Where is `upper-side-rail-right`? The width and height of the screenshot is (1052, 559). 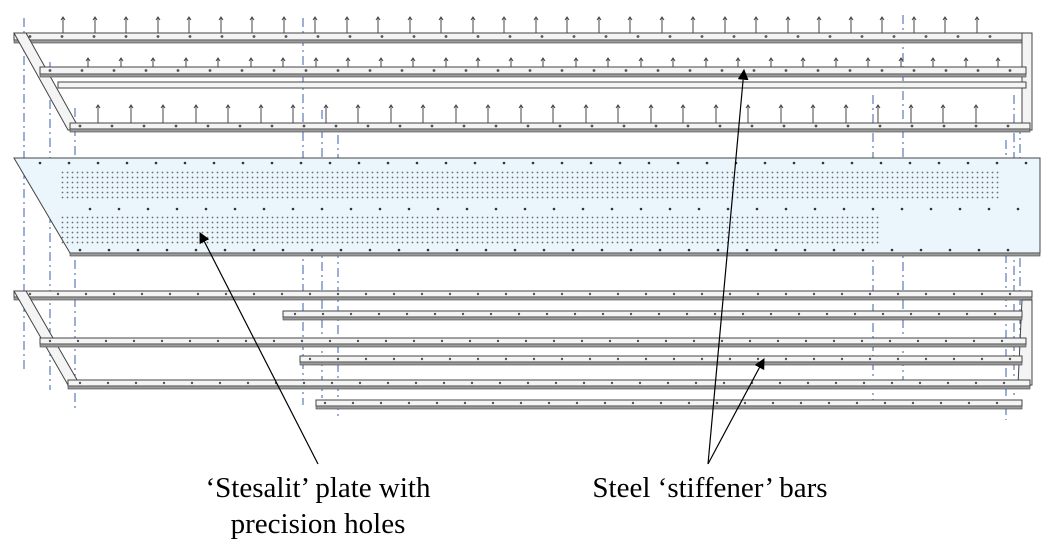
upper-side-rail-right is located at coordinates (1027, 81).